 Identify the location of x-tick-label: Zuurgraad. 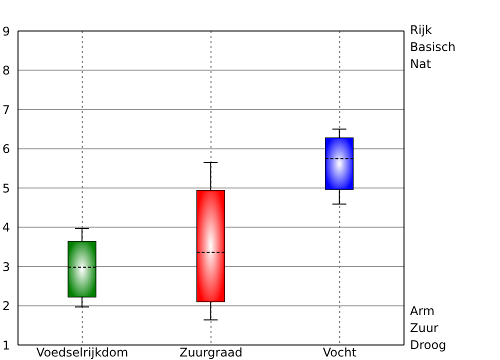
(211, 353).